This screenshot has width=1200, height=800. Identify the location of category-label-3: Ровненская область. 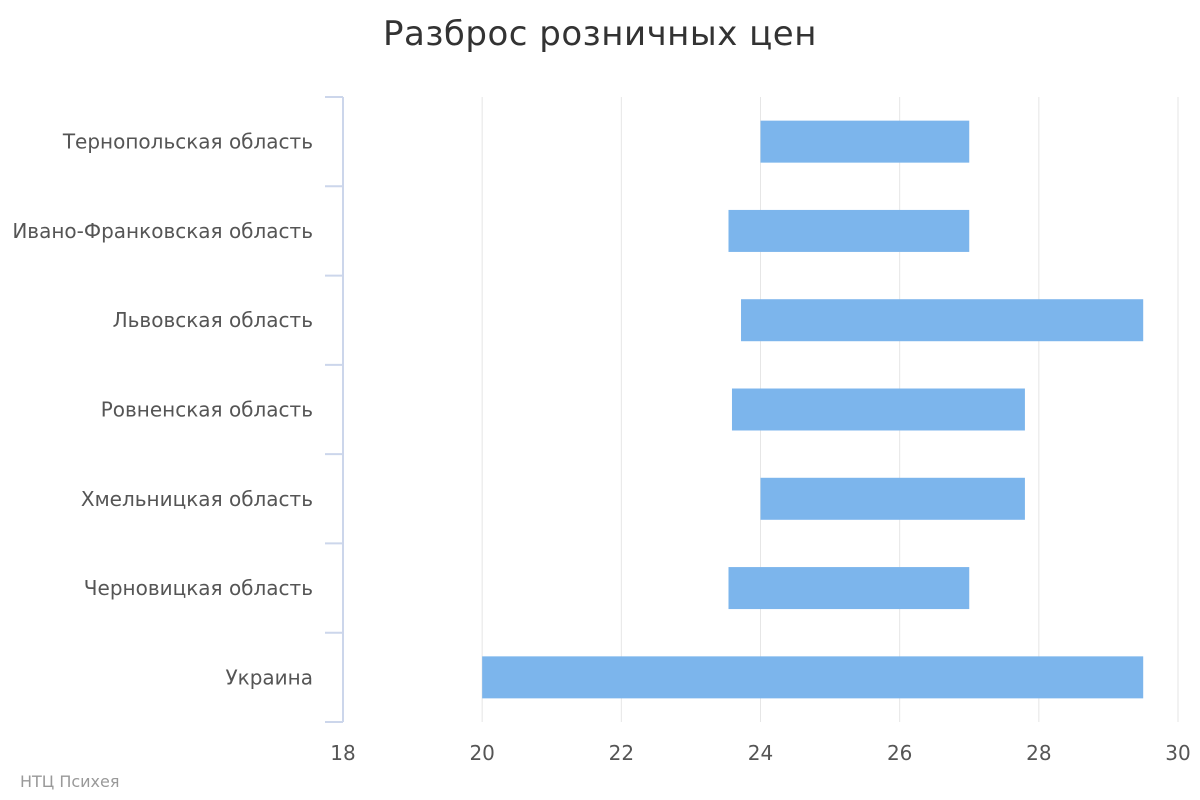
(207, 410).